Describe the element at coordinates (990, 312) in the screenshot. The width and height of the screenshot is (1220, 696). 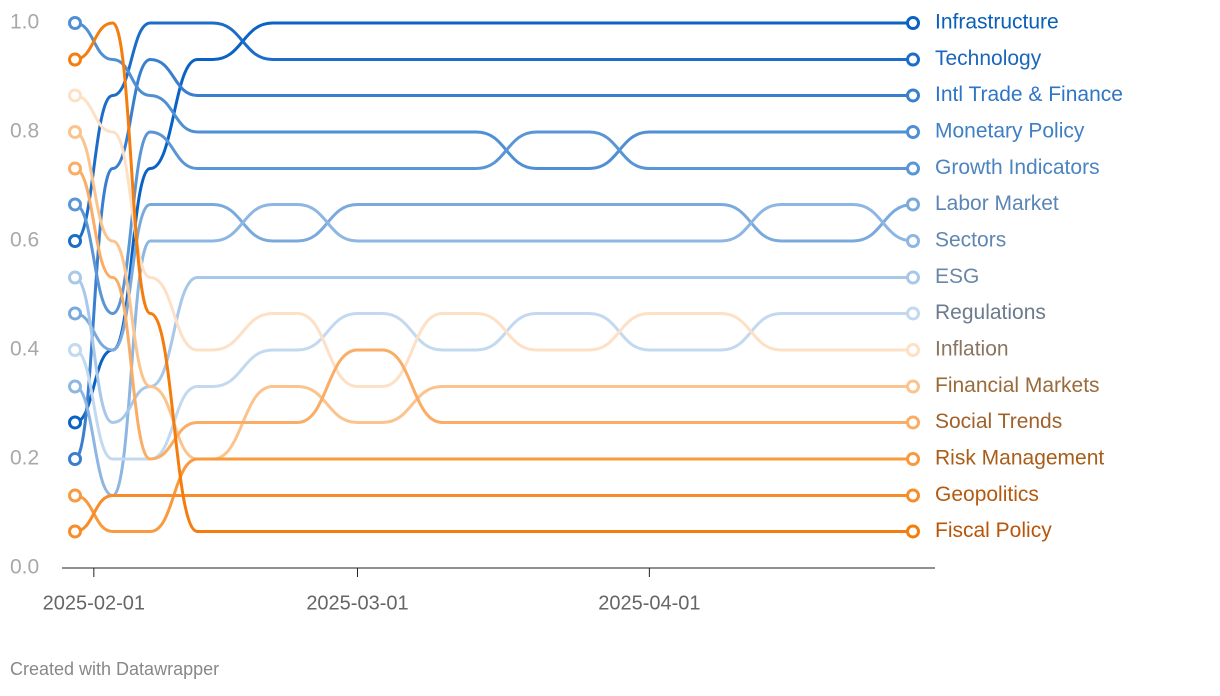
I see `series-label: Regulations` at that location.